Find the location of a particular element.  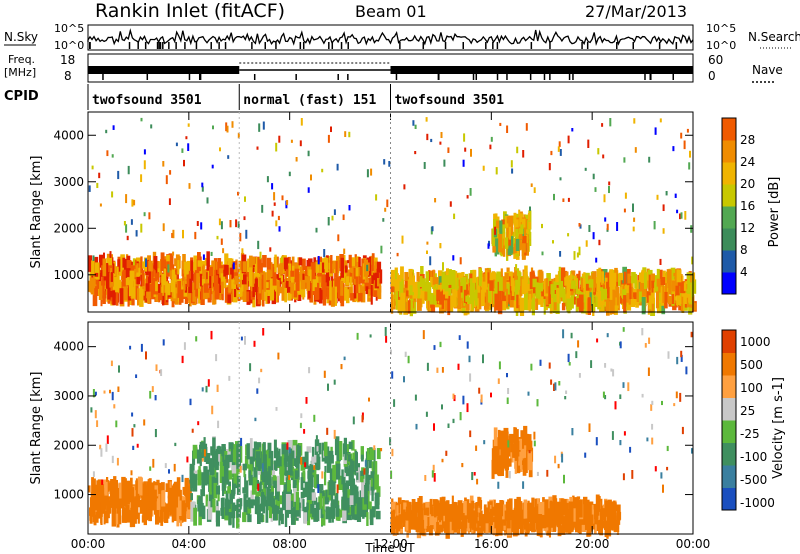

colorbar-frame is located at coordinates (729, 206).